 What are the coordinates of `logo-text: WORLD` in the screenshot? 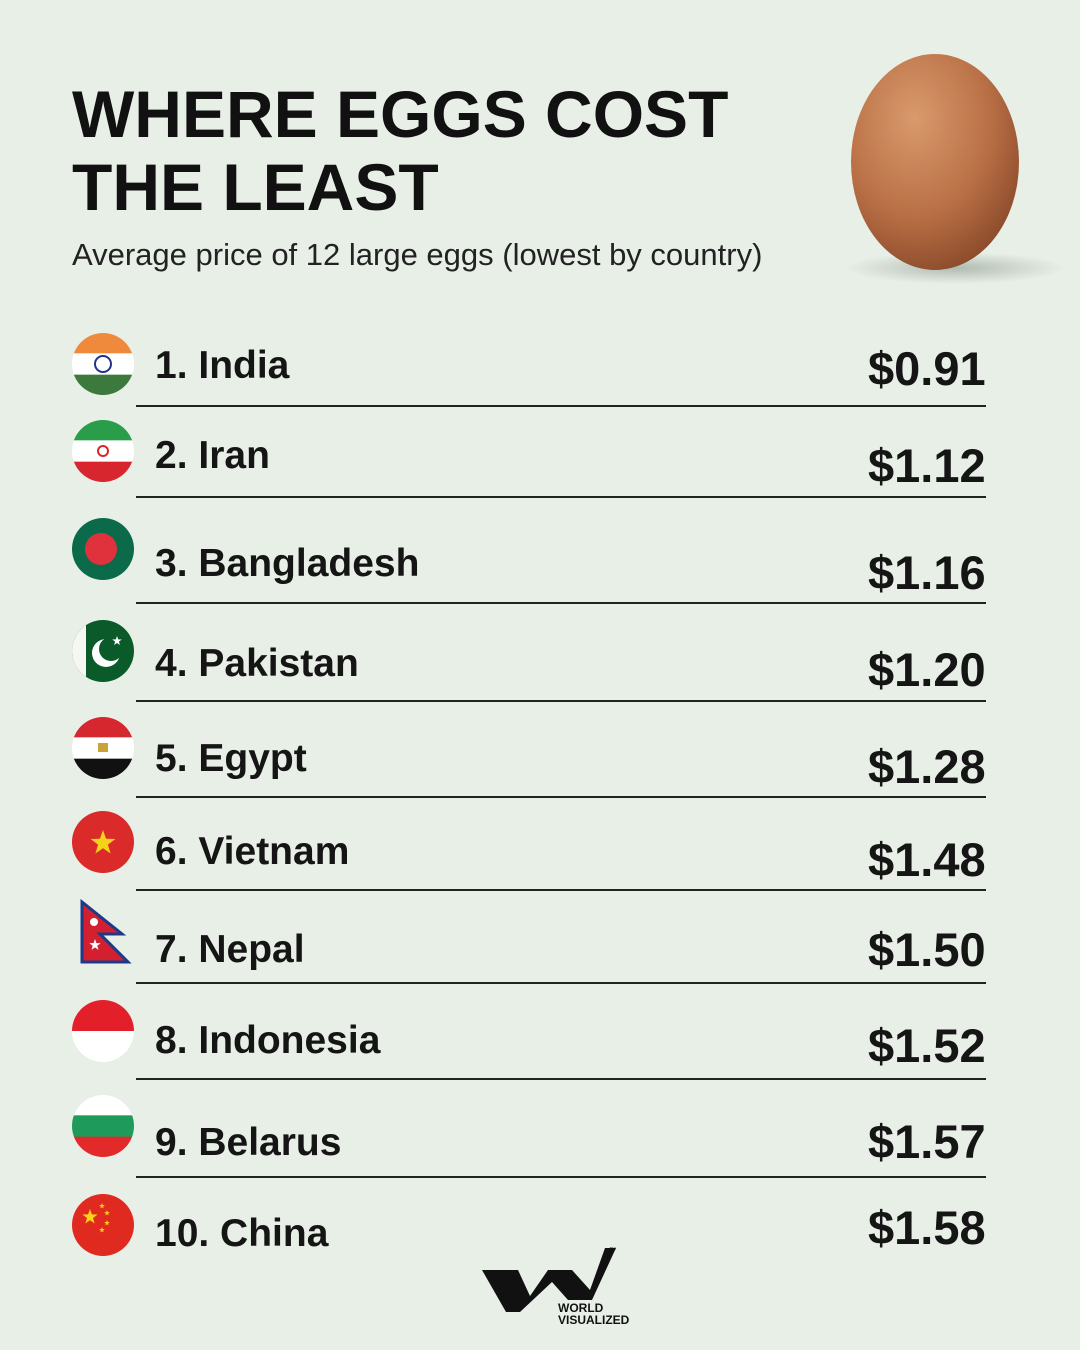 It's located at (581, 1308).